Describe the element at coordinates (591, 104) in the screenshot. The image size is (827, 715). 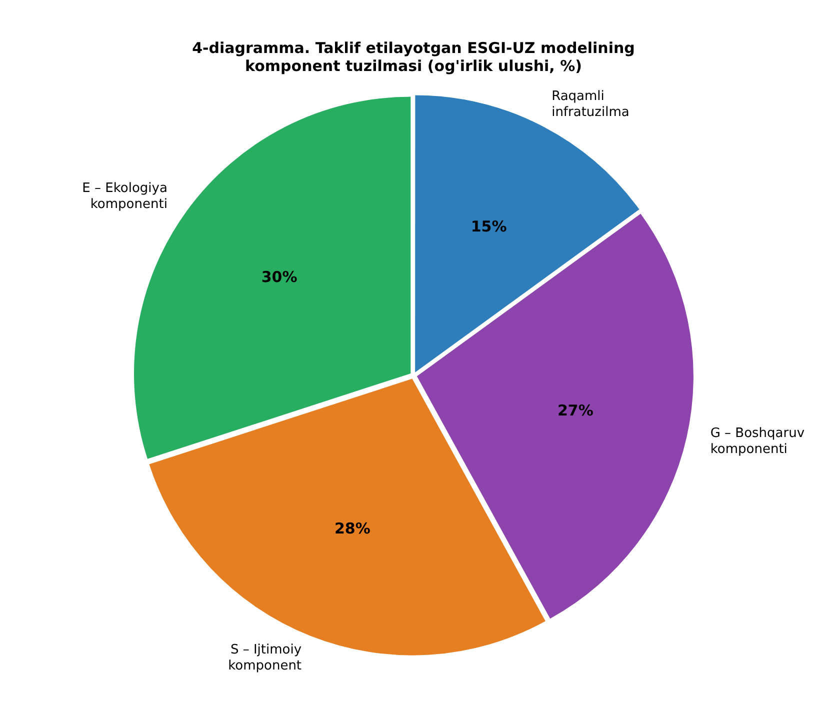
I see `slice-label: Raqamli infratuzilma` at that location.